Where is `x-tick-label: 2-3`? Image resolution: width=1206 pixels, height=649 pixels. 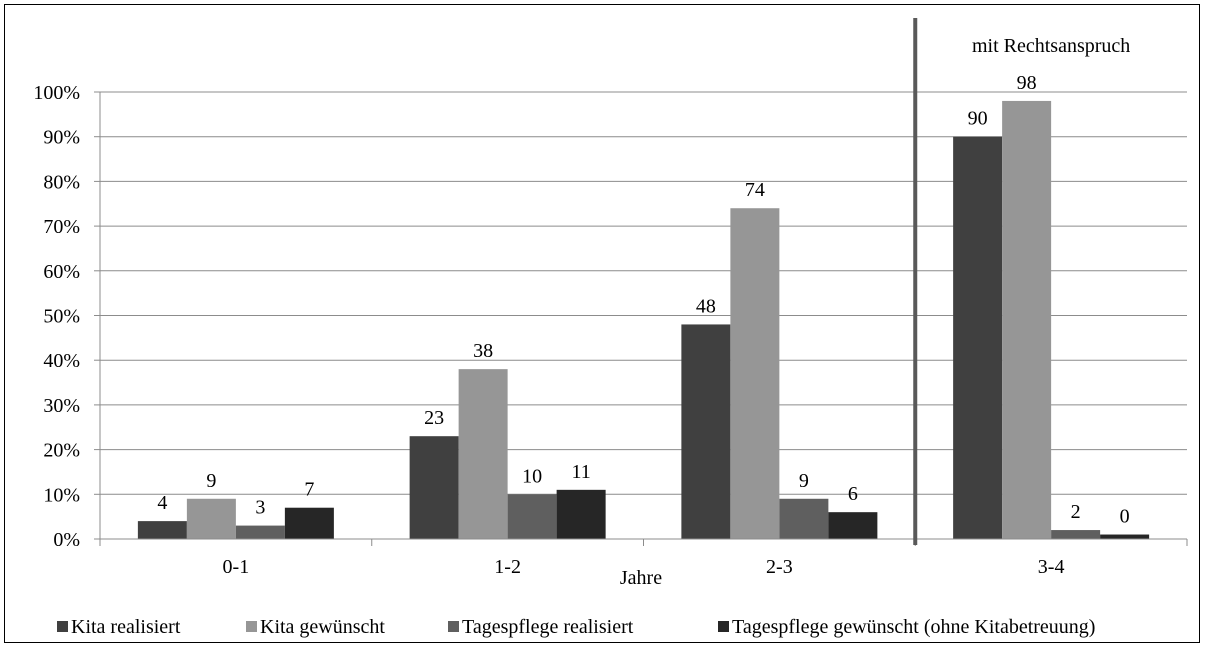
x-tick-label: 2-3 is located at coordinates (779, 567).